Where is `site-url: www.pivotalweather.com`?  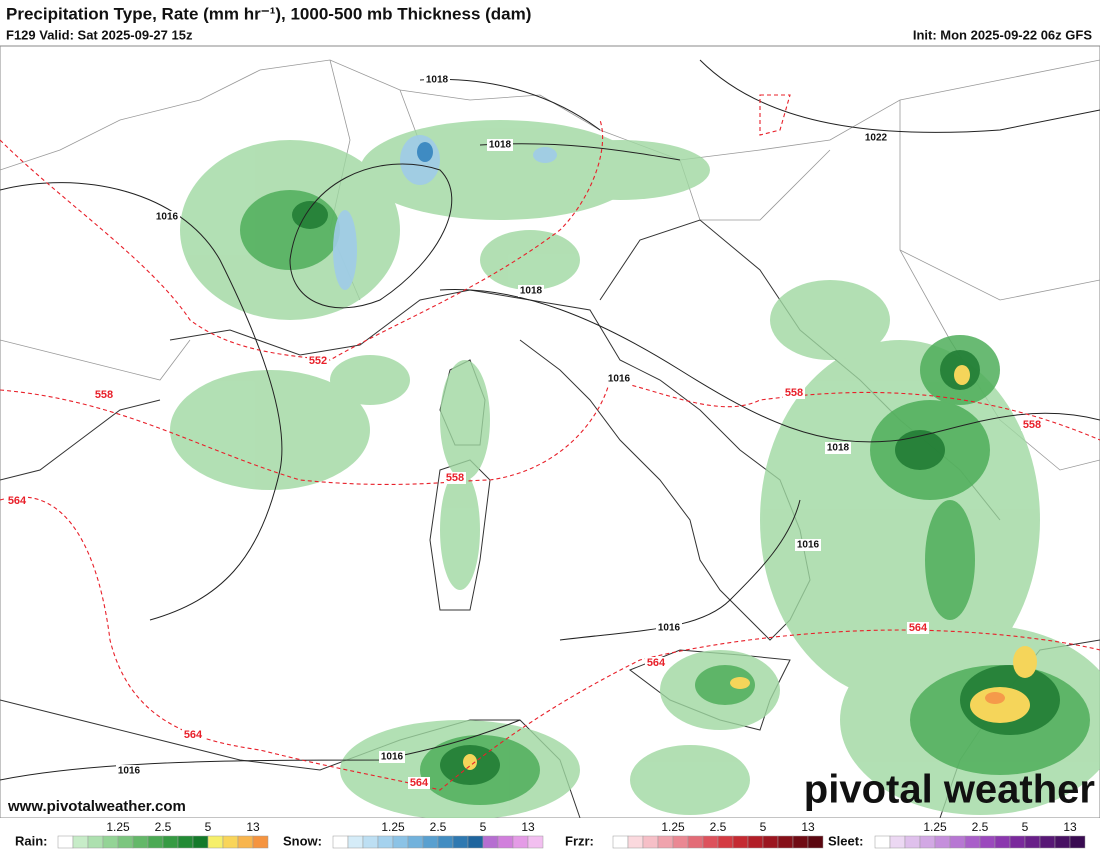 site-url: www.pivotalweather.com is located at coordinates (96, 806).